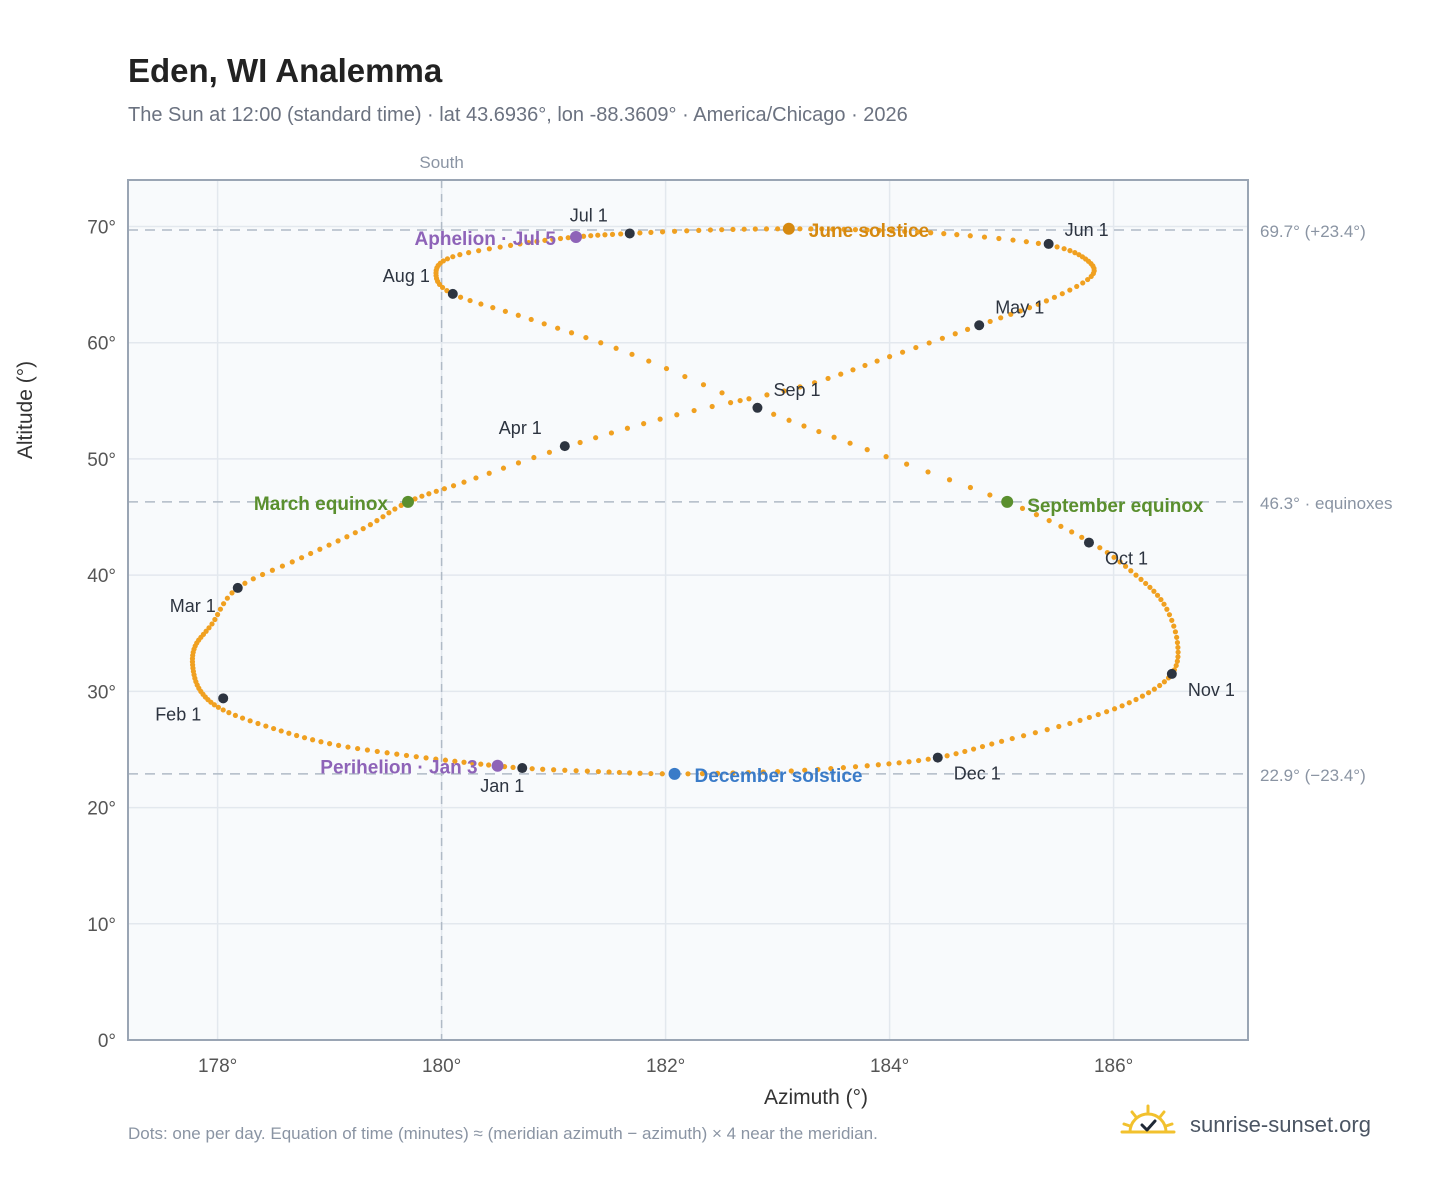  Describe the element at coordinates (497, 765) in the screenshot. I see `event-marker-dot` at that location.